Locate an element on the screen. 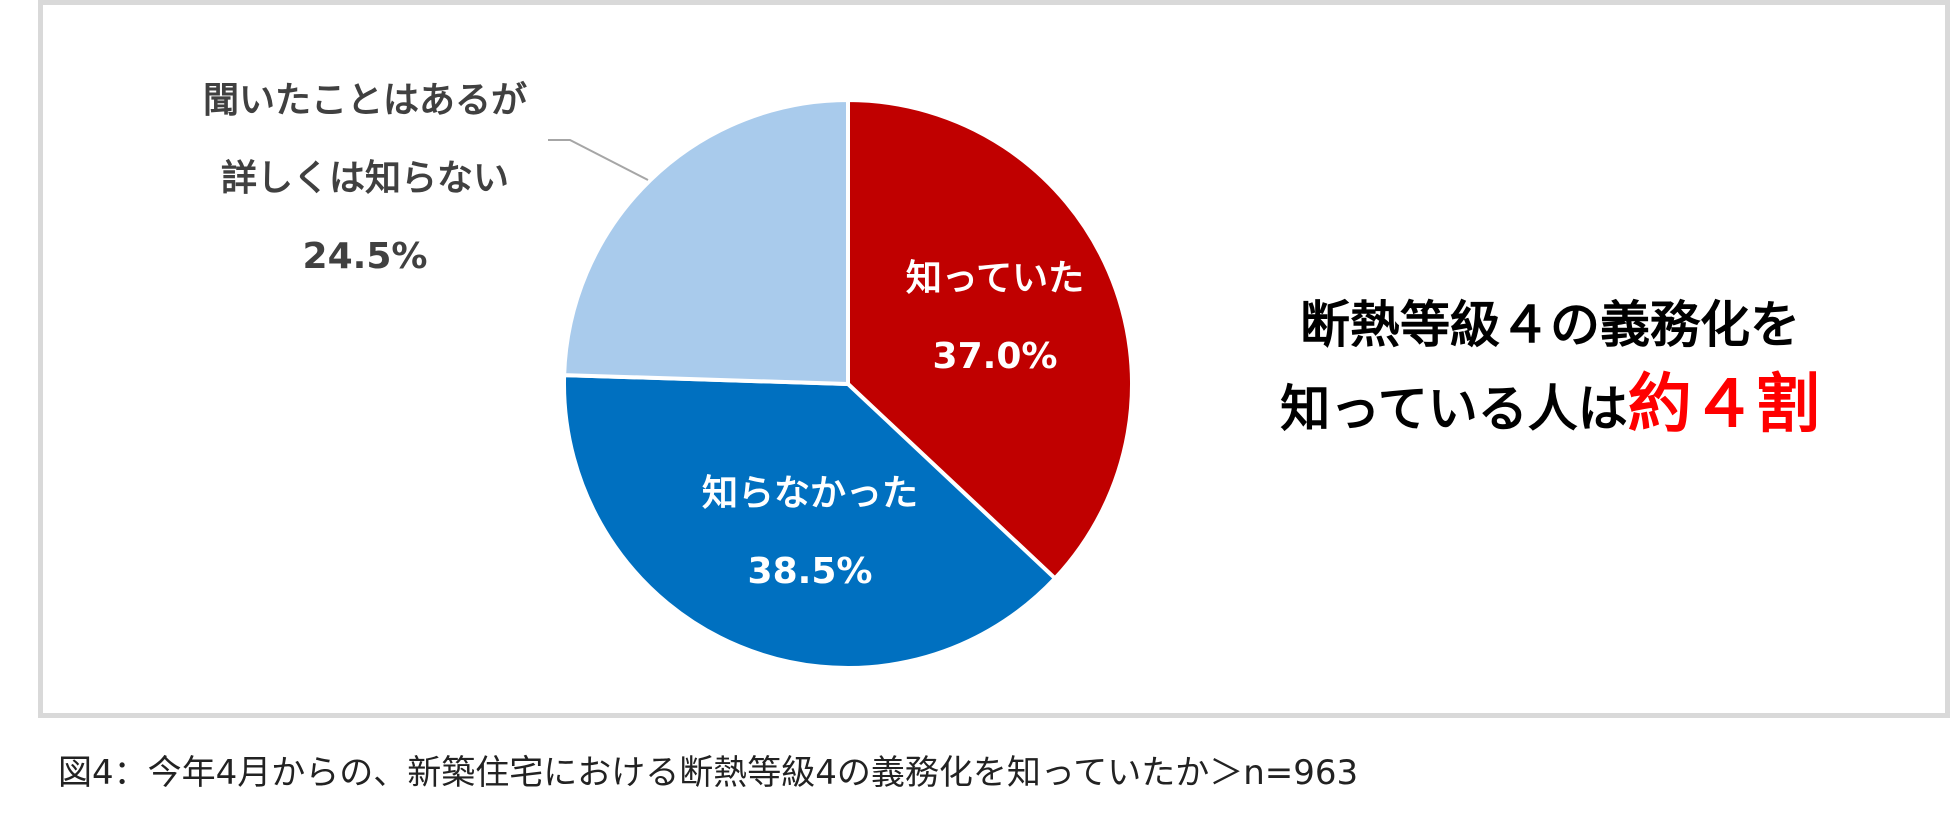 Image resolution: width=1950 pixels, height=819 pixels. slice-heard is located at coordinates (706, 242).